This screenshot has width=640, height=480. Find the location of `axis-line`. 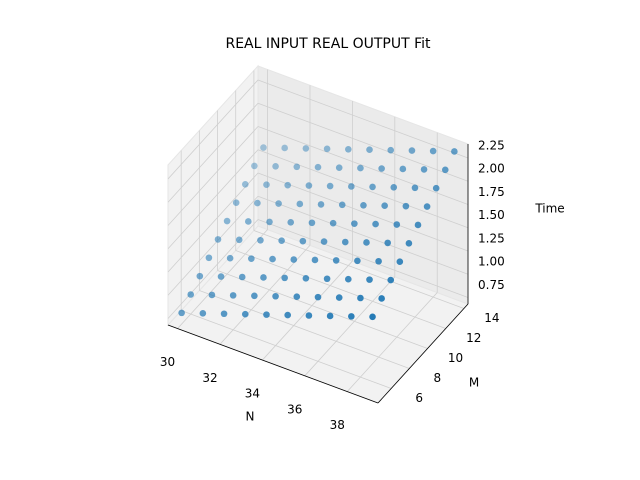

axis-line is located at coordinates (273, 364).